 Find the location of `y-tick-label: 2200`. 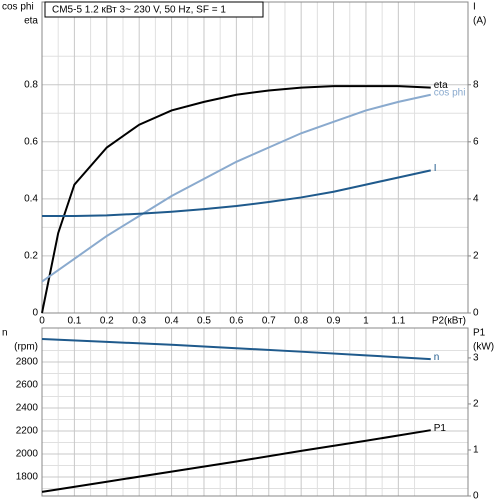

y-tick-label: 2200 is located at coordinates (27, 431).